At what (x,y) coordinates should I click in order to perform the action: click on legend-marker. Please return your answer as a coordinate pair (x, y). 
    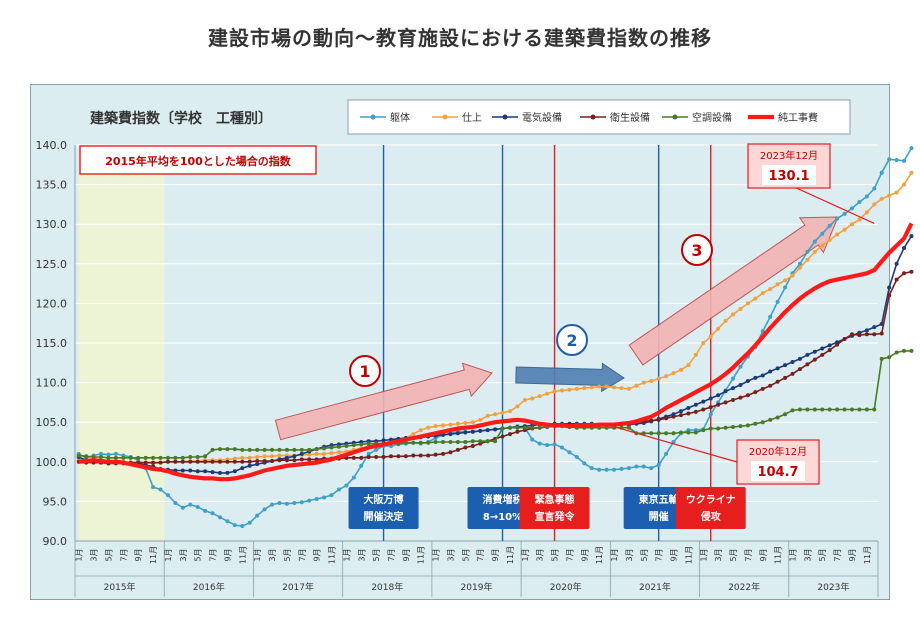
    Looking at the image, I should click on (675, 117).